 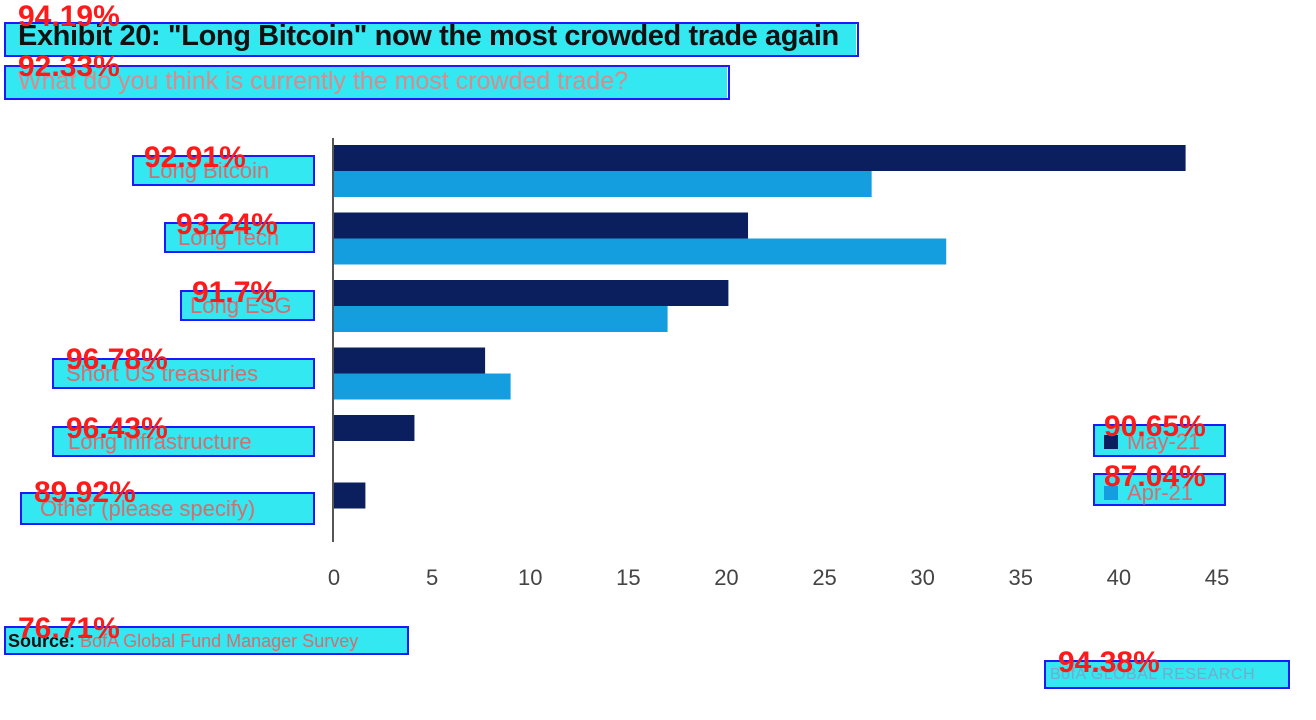 I want to click on category-label-long-infrastructure: Long infrastructure, so click(x=160, y=441).